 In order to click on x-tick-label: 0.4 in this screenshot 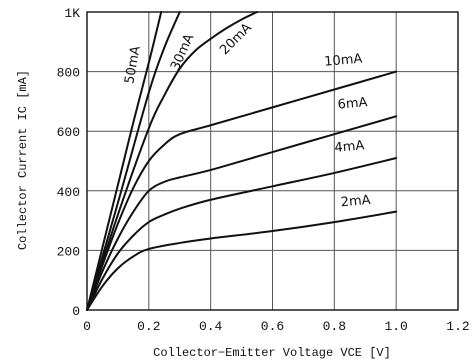, I will do `click(211, 326)`.